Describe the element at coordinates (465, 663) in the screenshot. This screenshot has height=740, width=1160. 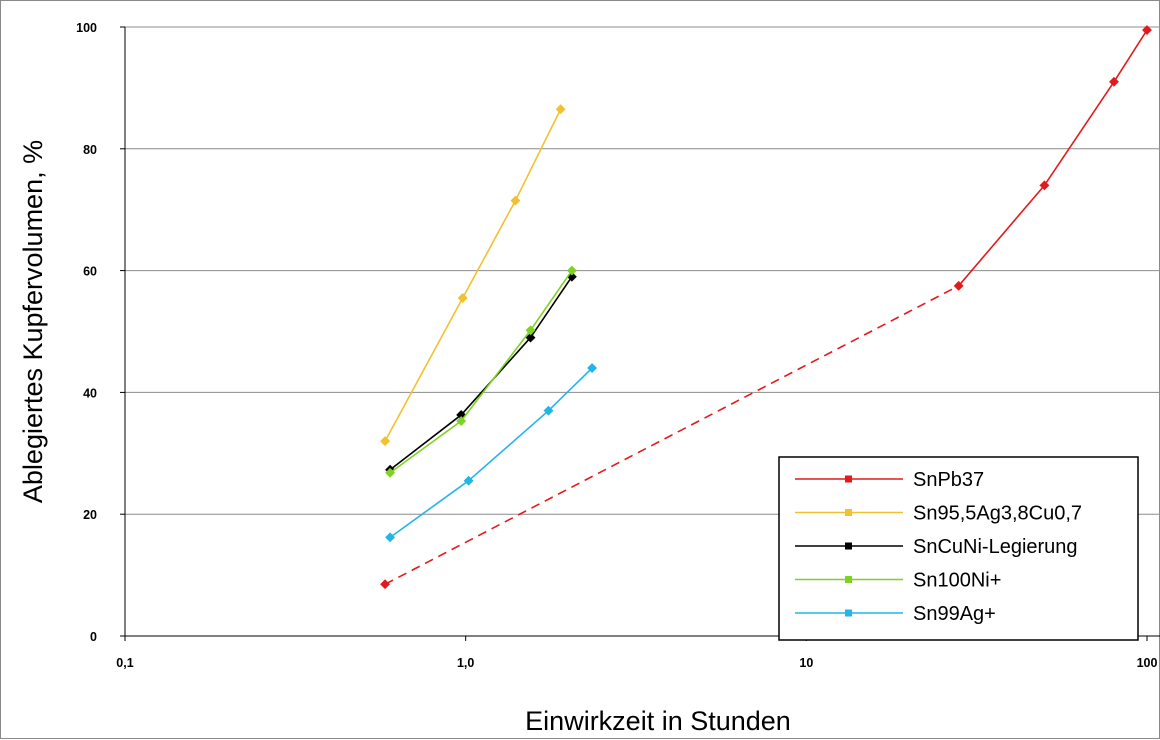
I see `x-tick-label: 1,0` at that location.